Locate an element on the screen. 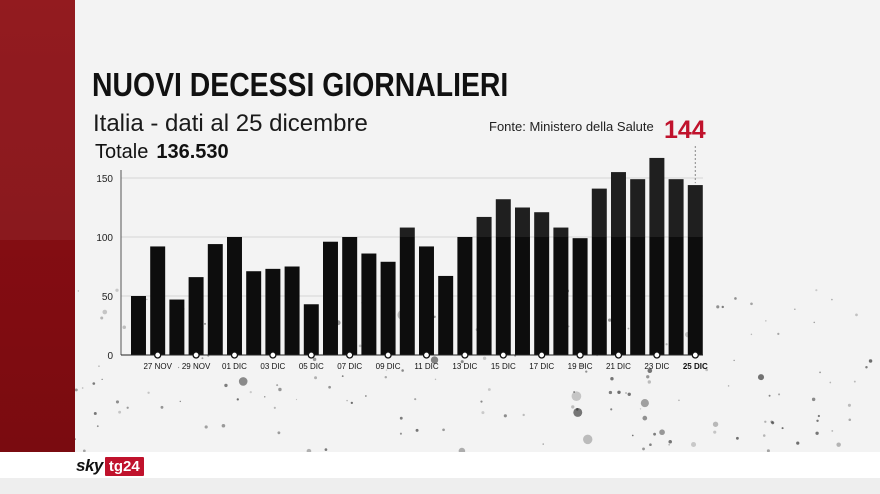  x-tick-label: 21 DIC is located at coordinates (618, 366).